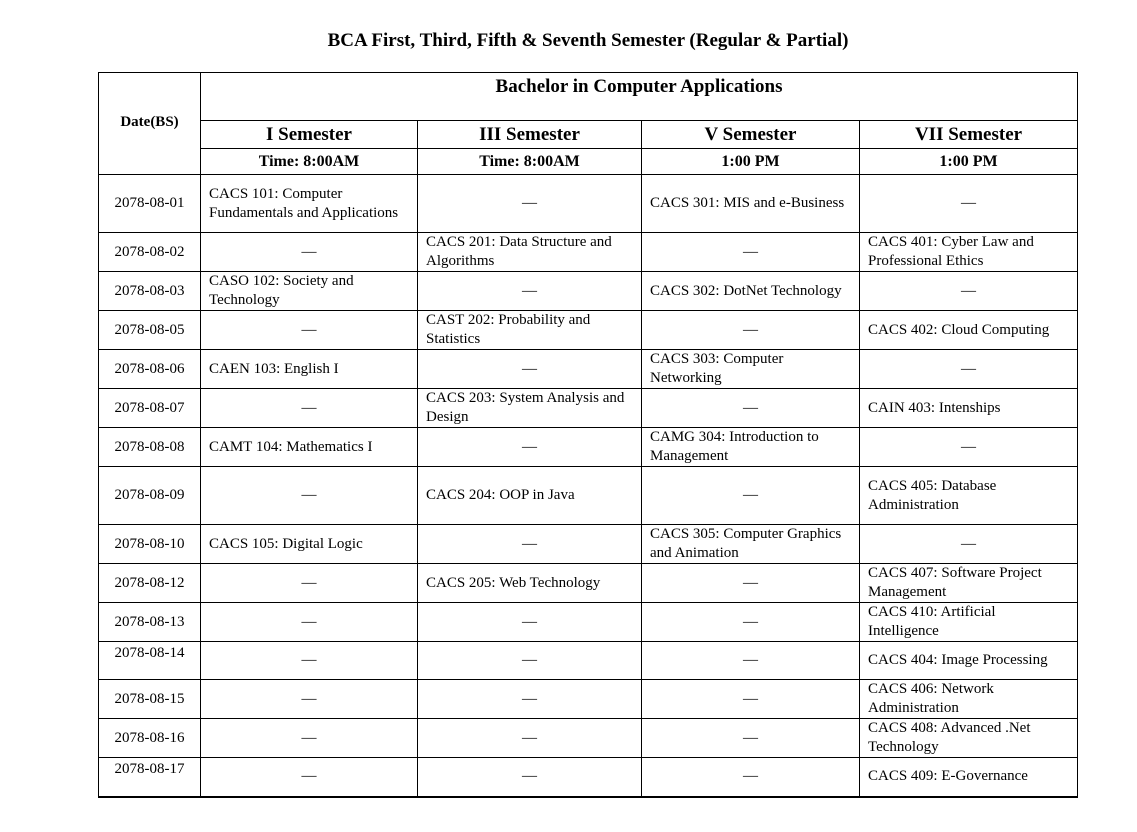  What do you see at coordinates (149, 738) in the screenshot?
I see `exam-date: 2078-08-16` at bounding box center [149, 738].